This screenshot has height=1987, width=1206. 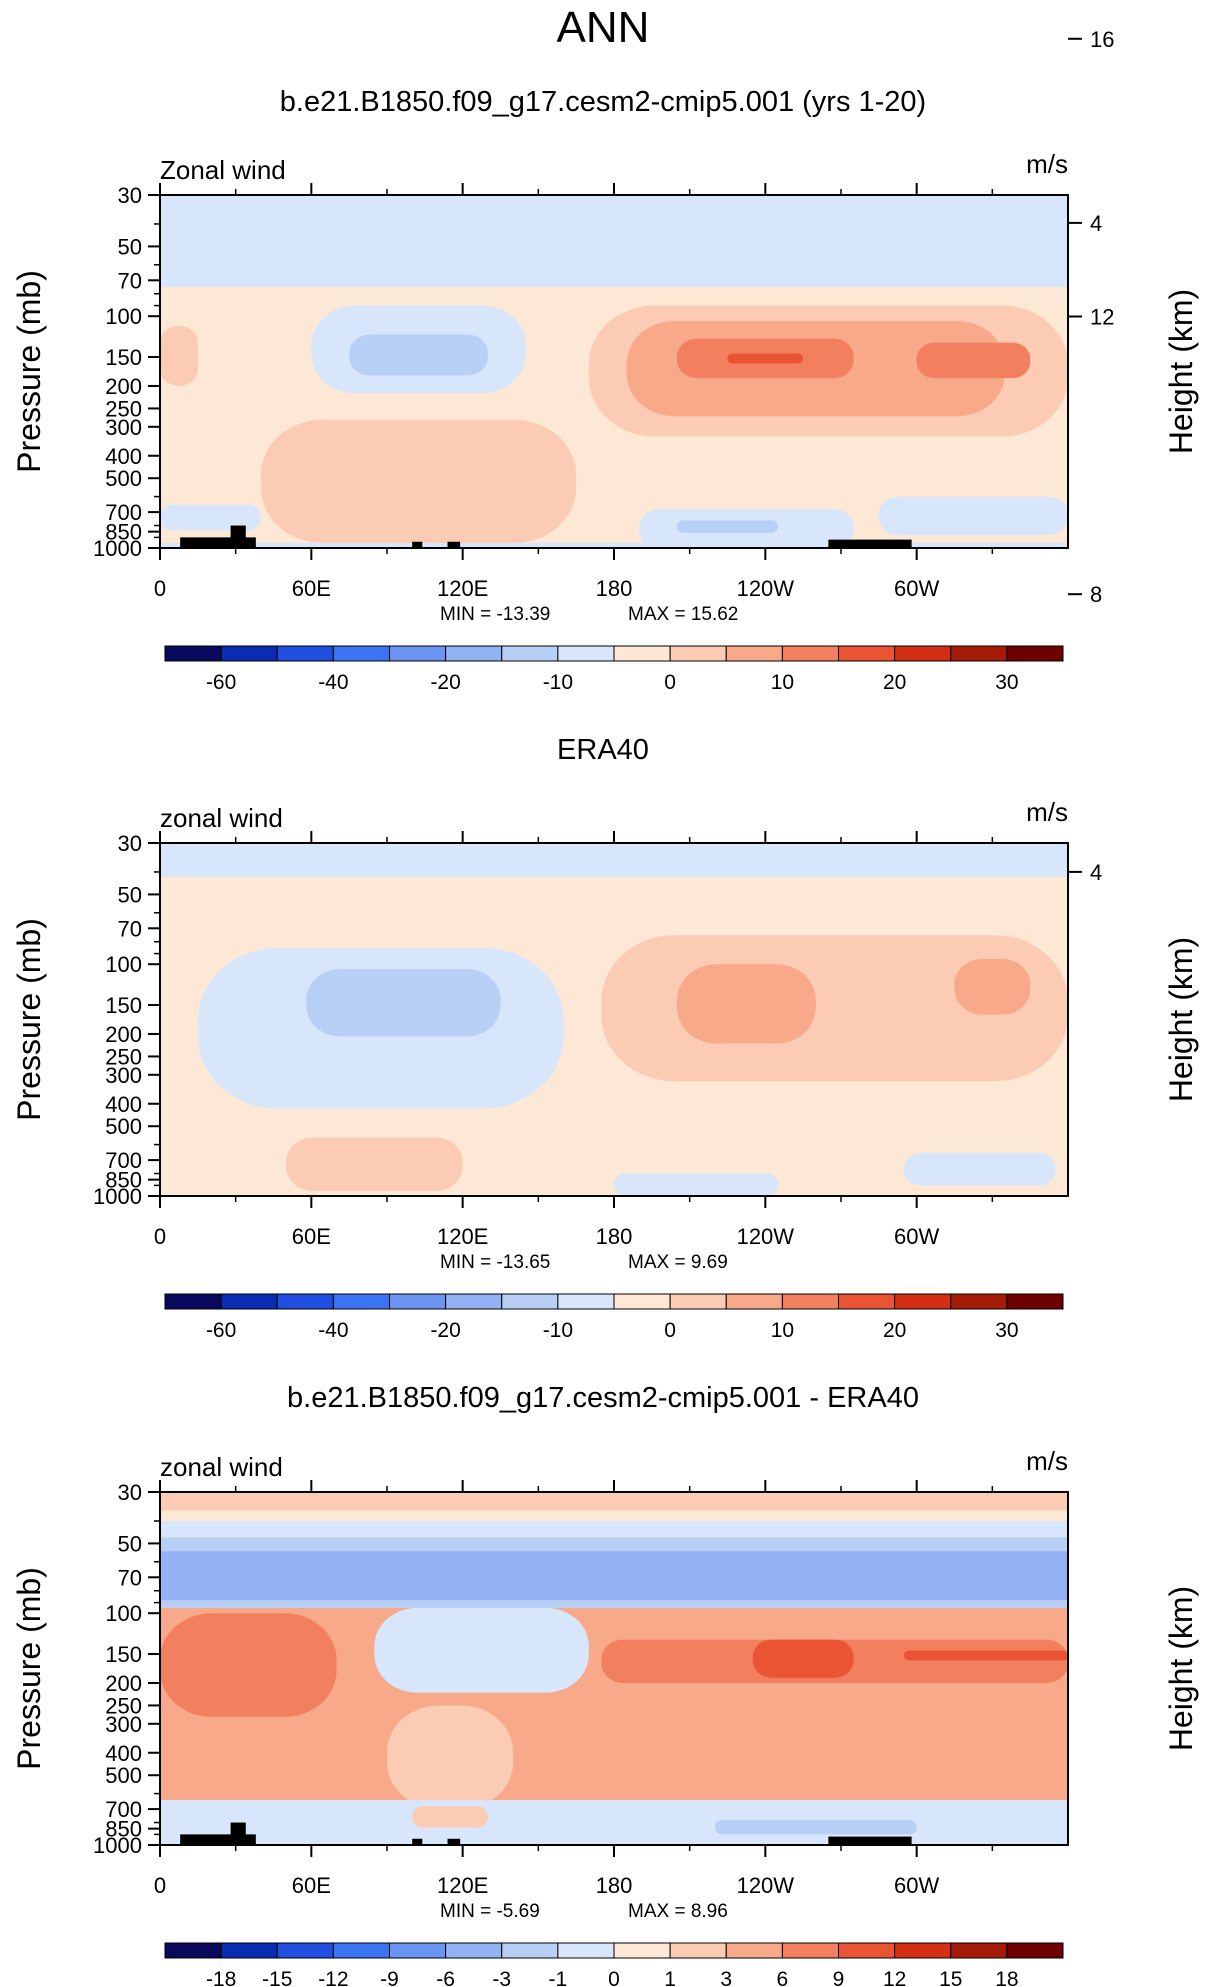 What do you see at coordinates (277, 1977) in the screenshot?
I see `colorbar-label: -15` at bounding box center [277, 1977].